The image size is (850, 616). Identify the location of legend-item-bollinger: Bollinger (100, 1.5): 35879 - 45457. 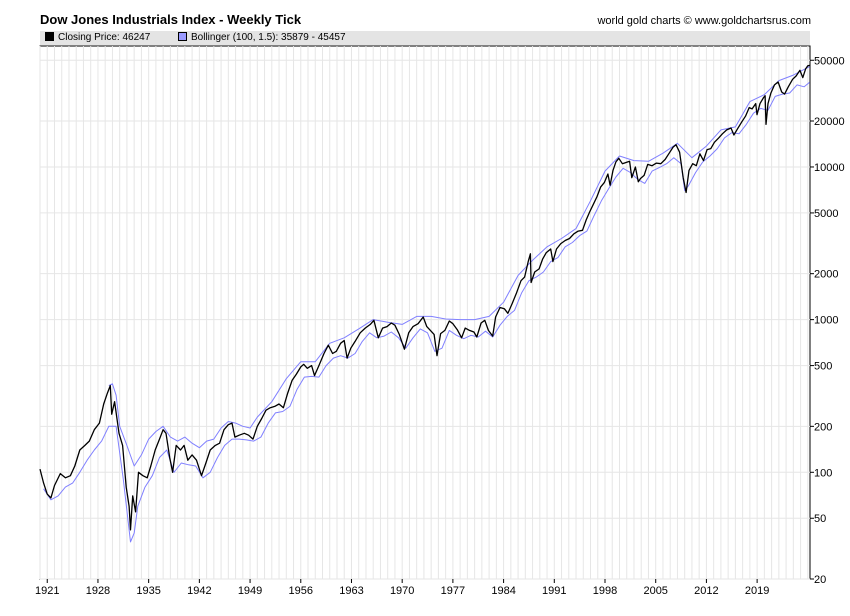
(262, 38).